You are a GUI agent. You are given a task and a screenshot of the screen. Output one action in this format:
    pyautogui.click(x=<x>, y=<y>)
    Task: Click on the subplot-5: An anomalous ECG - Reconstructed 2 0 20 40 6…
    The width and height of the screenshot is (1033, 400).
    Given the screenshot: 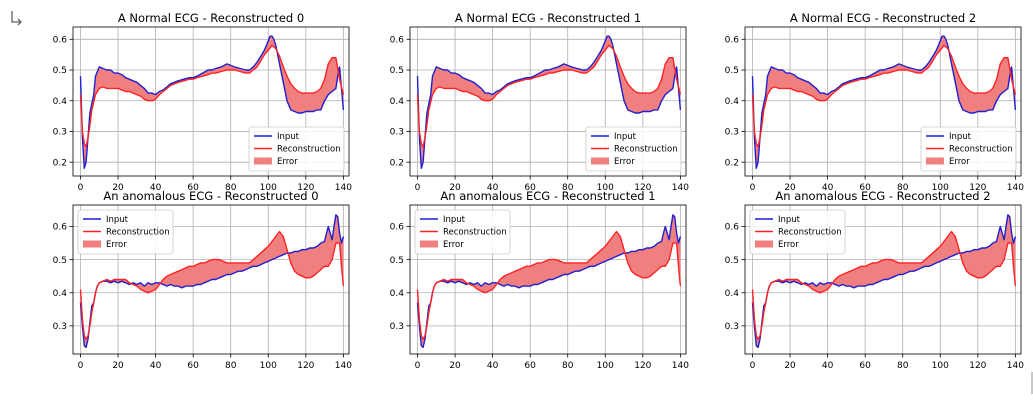 What is the action you would take?
    pyautogui.click(x=875, y=280)
    